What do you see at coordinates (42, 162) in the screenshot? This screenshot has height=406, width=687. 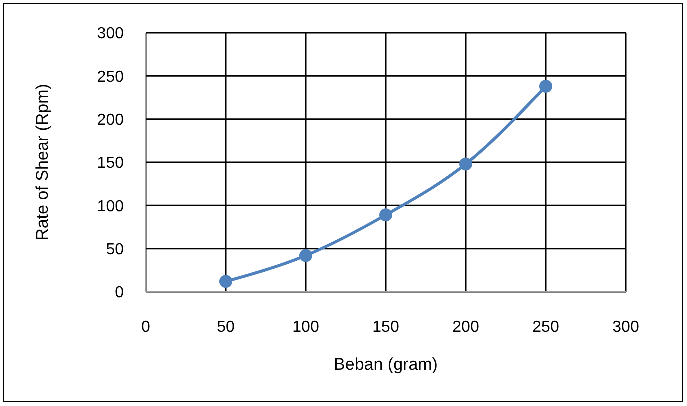 I see `y-axis-title: Rate of Shear (Rpm)` at bounding box center [42, 162].